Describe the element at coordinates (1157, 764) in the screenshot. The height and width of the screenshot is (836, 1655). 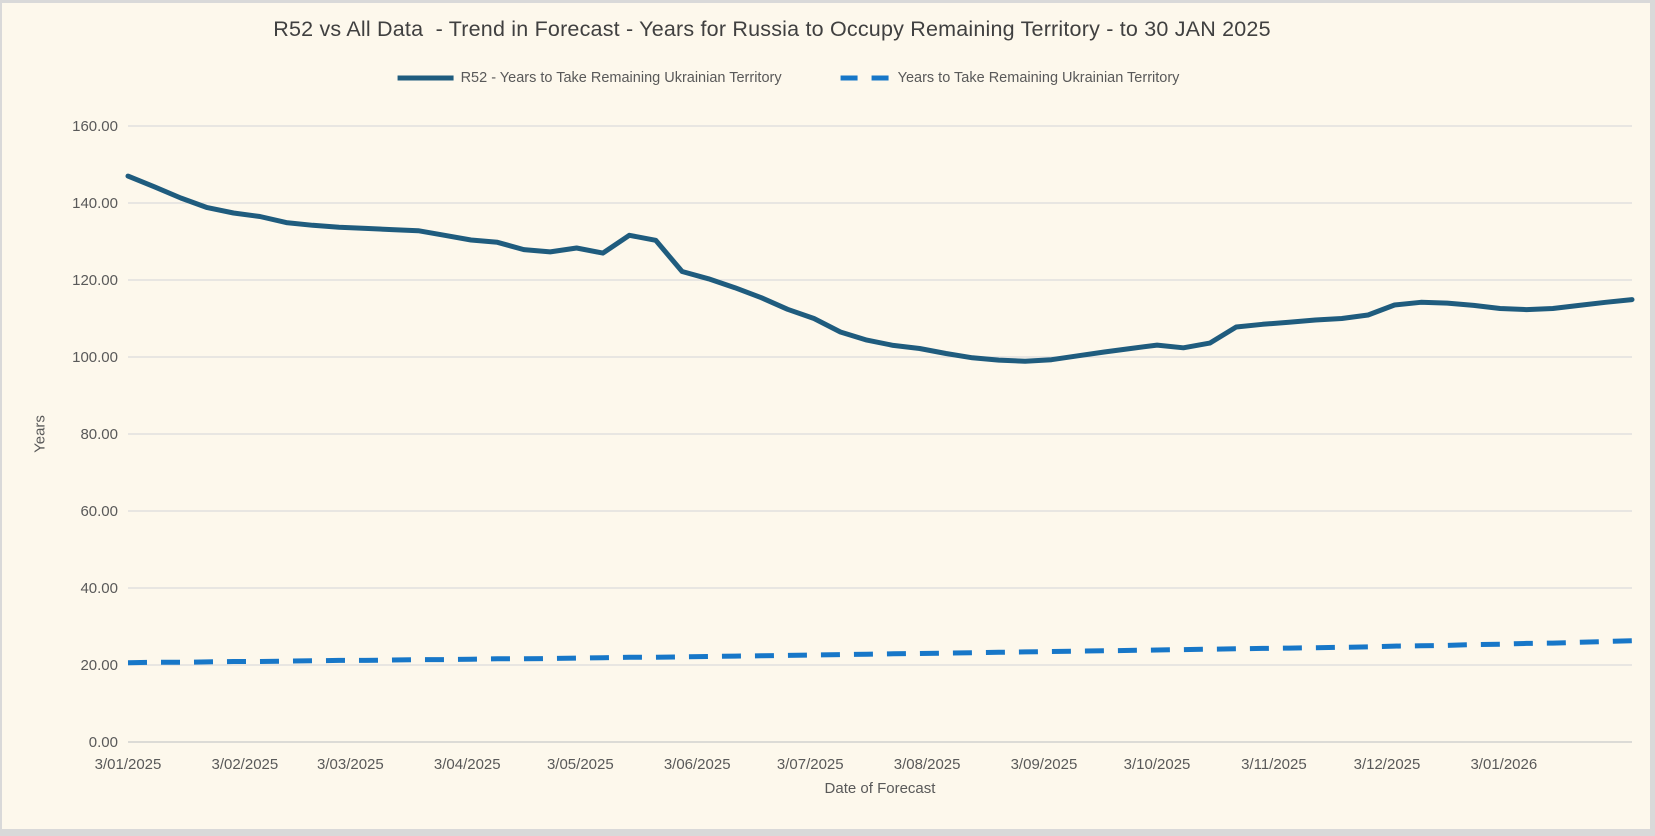
I see `x-tick-label-9: 3/10/2025` at that location.